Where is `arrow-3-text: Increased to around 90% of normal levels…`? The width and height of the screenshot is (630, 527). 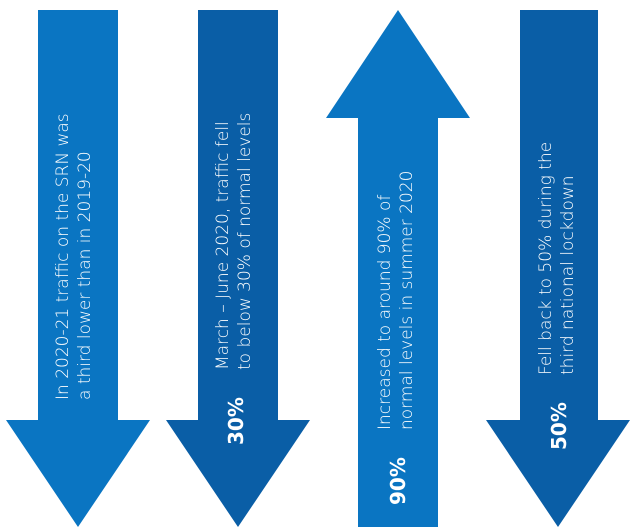
arrow-3-text: Increased to around 90% of normal levels… is located at coordinates (396, 300).